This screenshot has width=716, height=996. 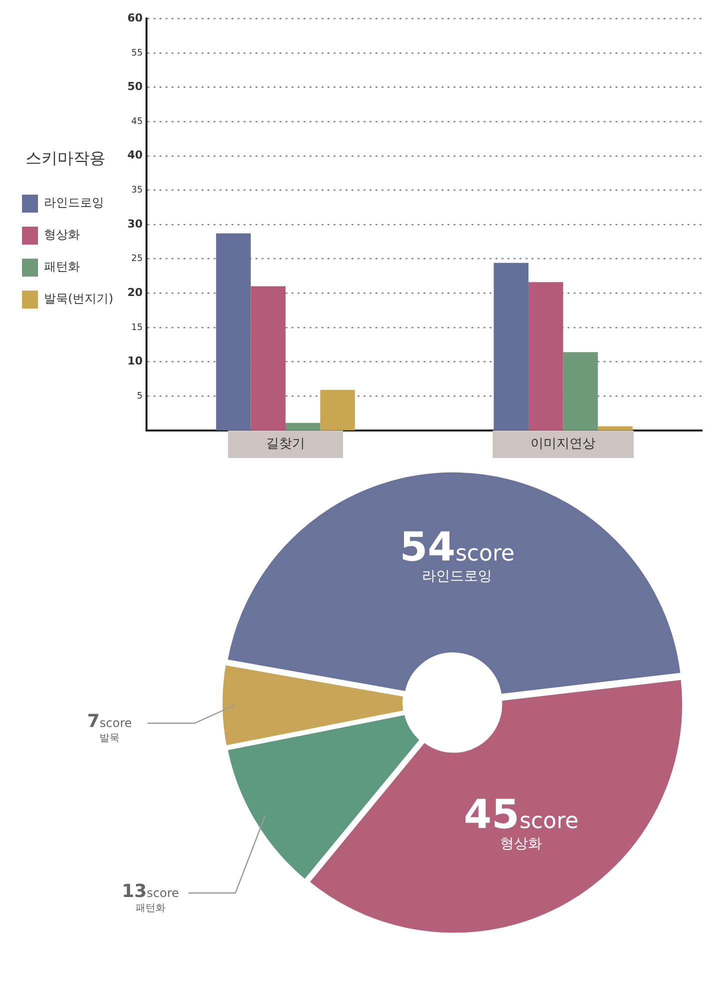 I want to click on y-tick-label: 35, so click(x=137, y=191).